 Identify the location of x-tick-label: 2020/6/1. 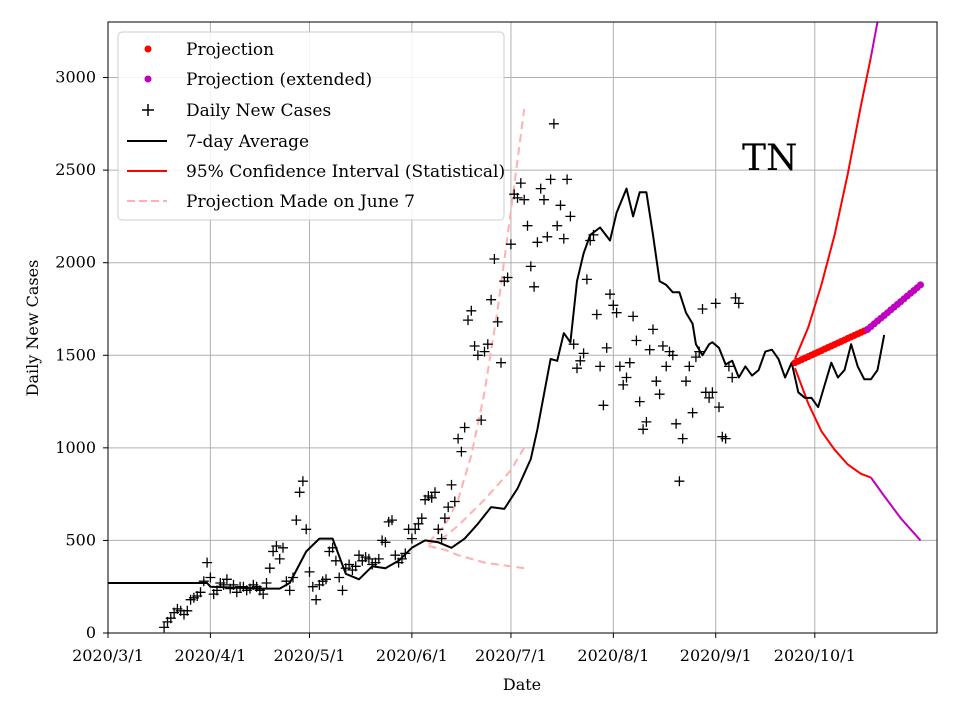
(412, 655).